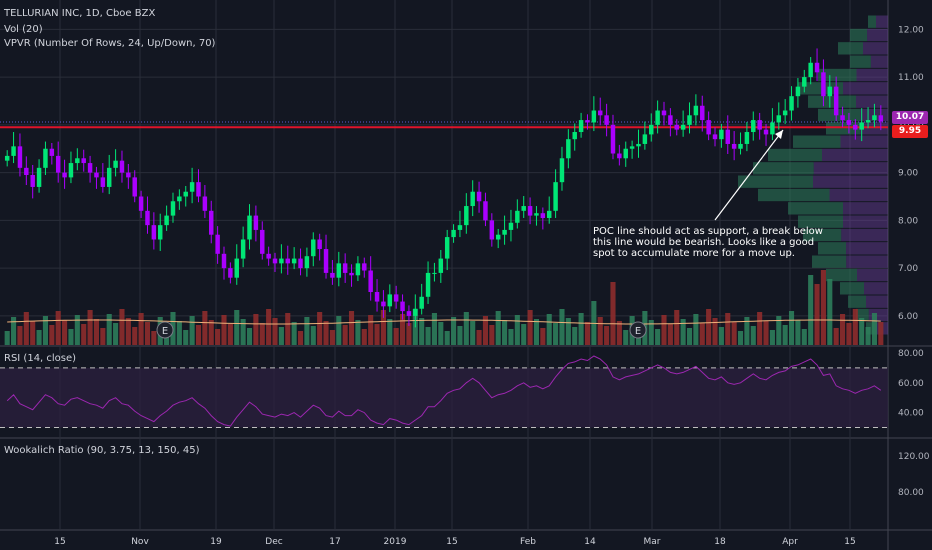 The width and height of the screenshot is (932, 550). What do you see at coordinates (80, 13) in the screenshot?
I see `symbol-legend: TELLURIAN INC, 1D, Cboe BZX` at bounding box center [80, 13].